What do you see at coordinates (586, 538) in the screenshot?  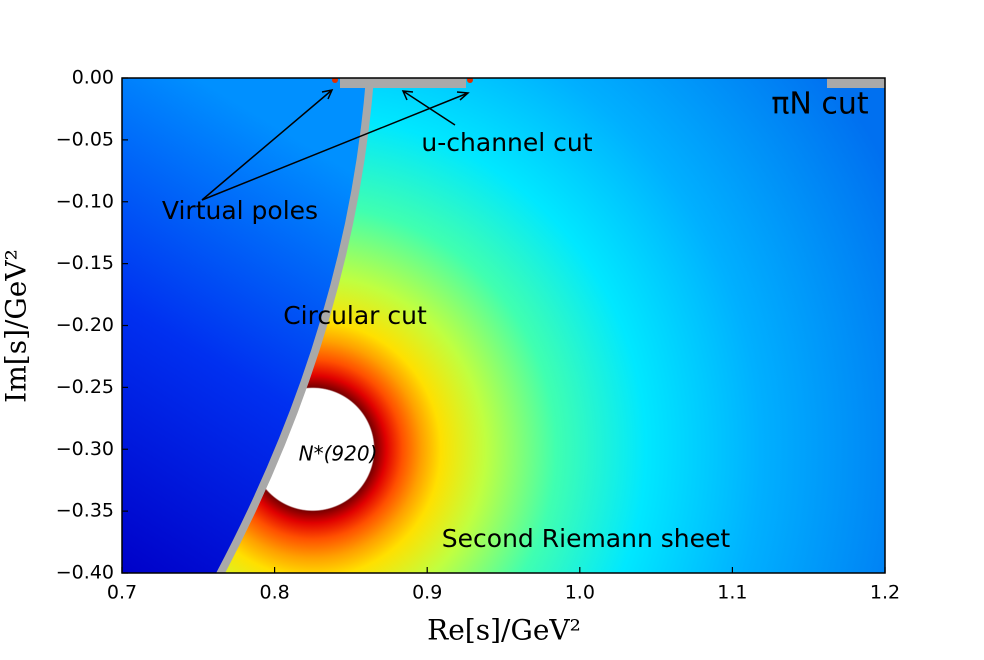 I see `annotation: Second Riemann sheet` at bounding box center [586, 538].